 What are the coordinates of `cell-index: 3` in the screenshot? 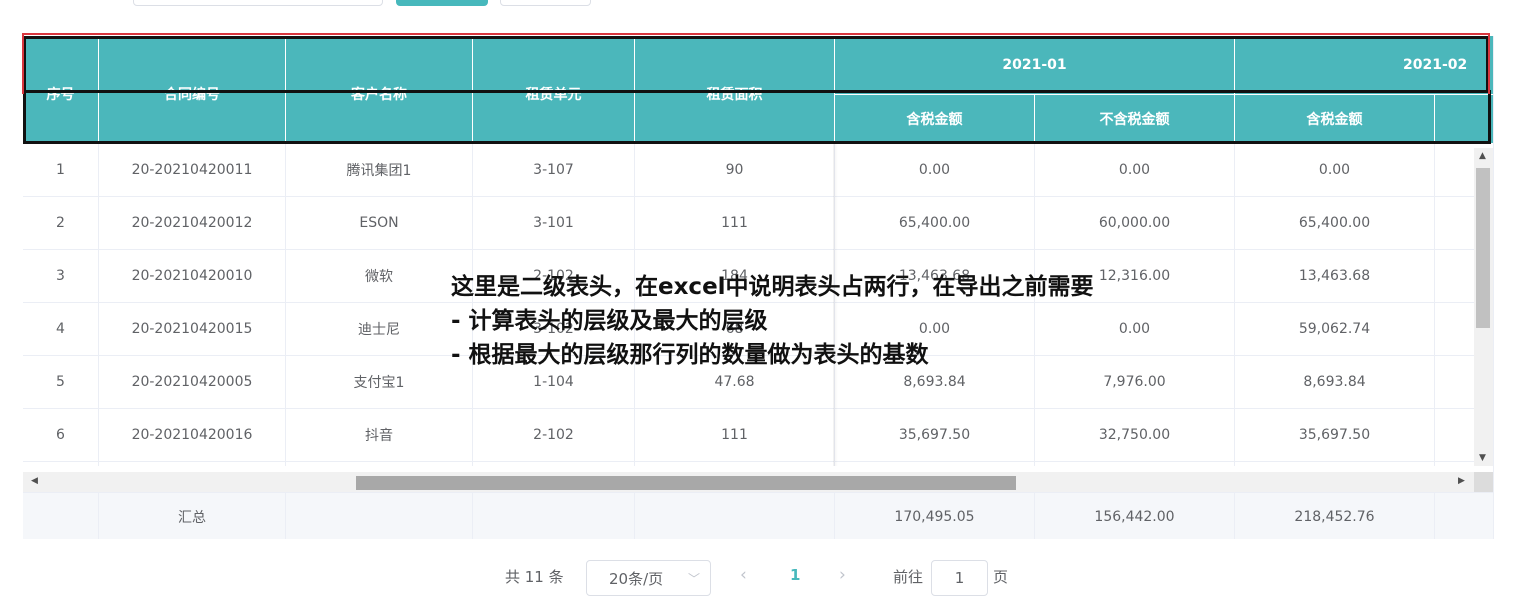 It's located at (61, 276).